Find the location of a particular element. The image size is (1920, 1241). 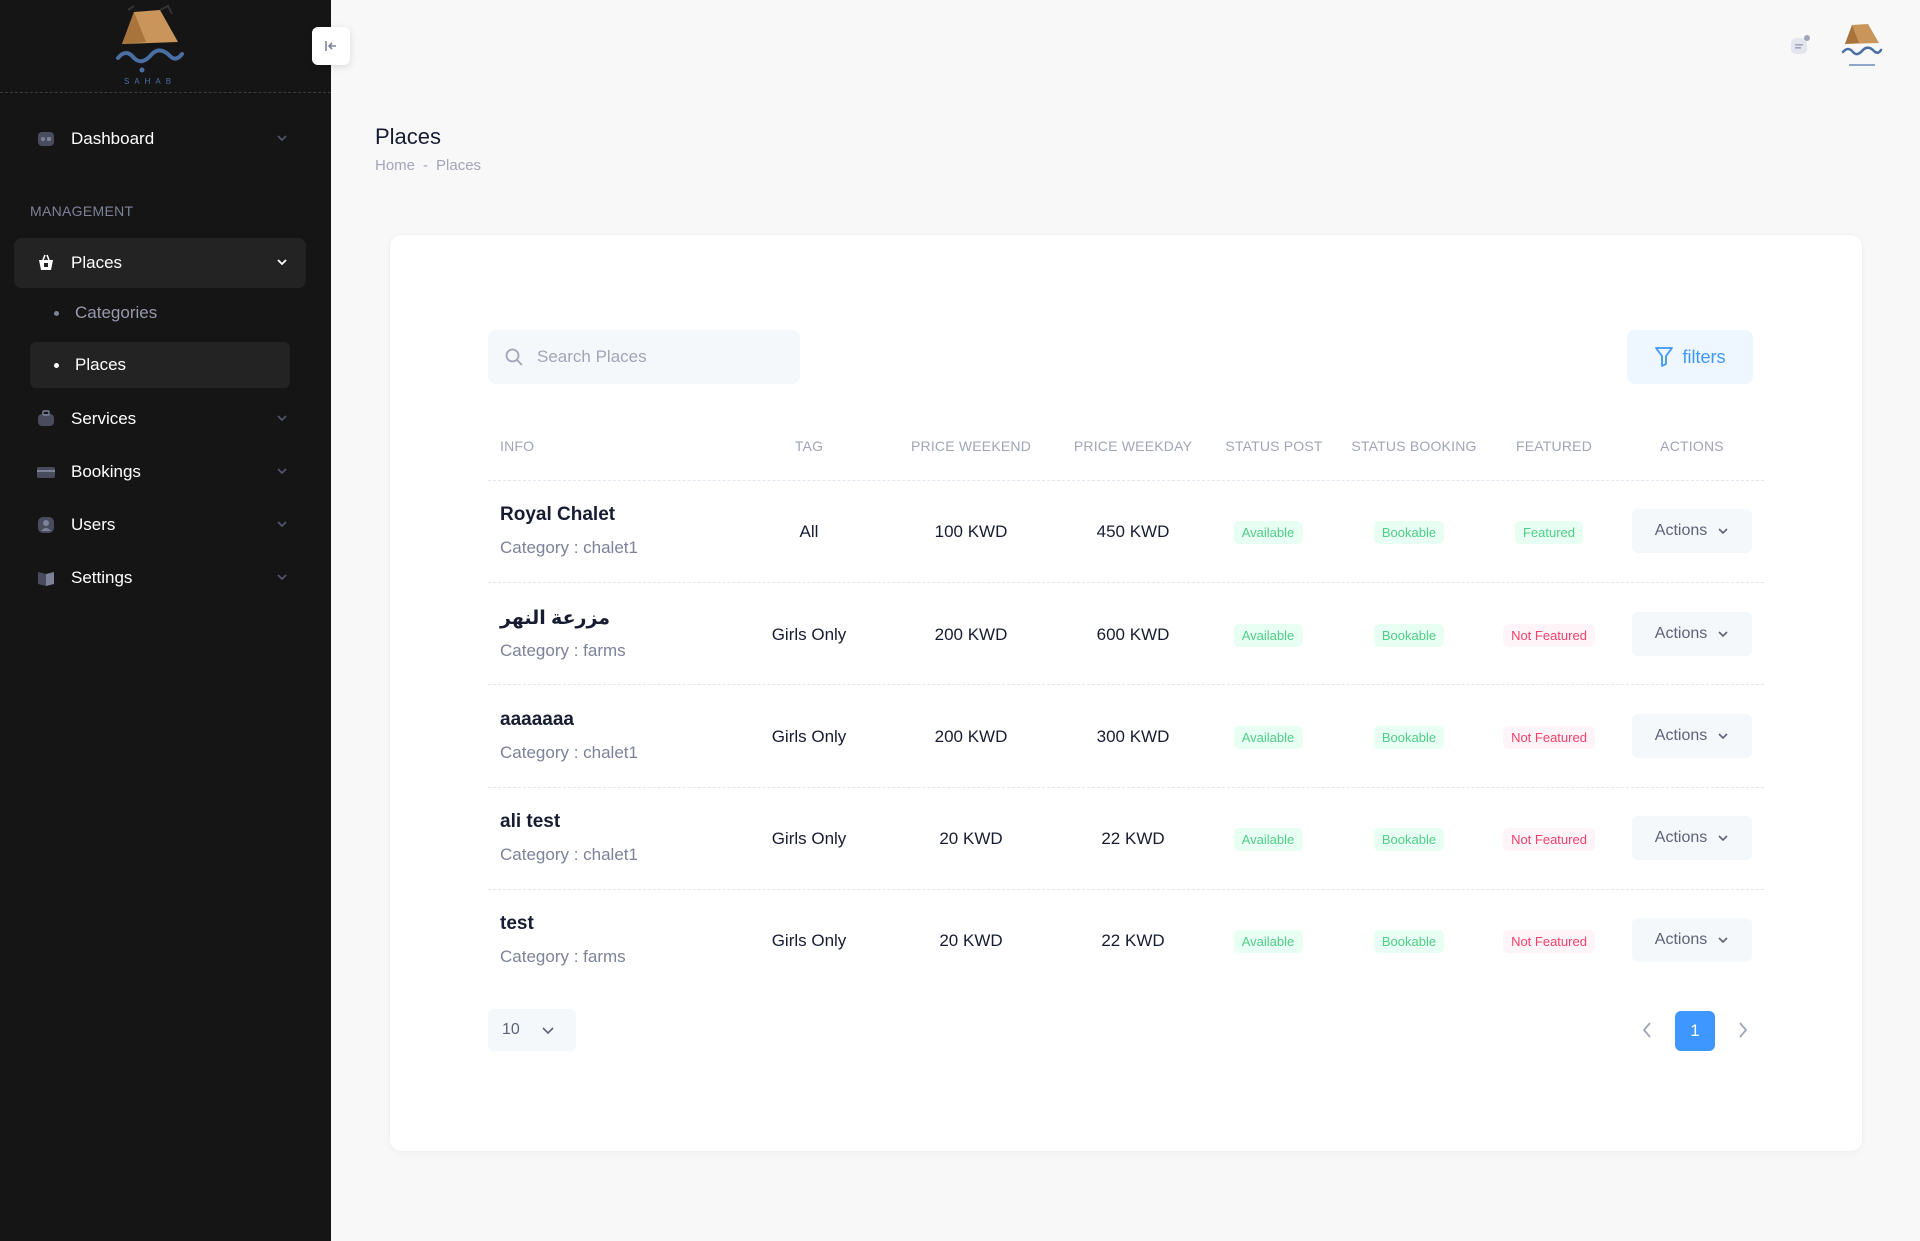

price-weekday: 300 KWD is located at coordinates (1133, 736).